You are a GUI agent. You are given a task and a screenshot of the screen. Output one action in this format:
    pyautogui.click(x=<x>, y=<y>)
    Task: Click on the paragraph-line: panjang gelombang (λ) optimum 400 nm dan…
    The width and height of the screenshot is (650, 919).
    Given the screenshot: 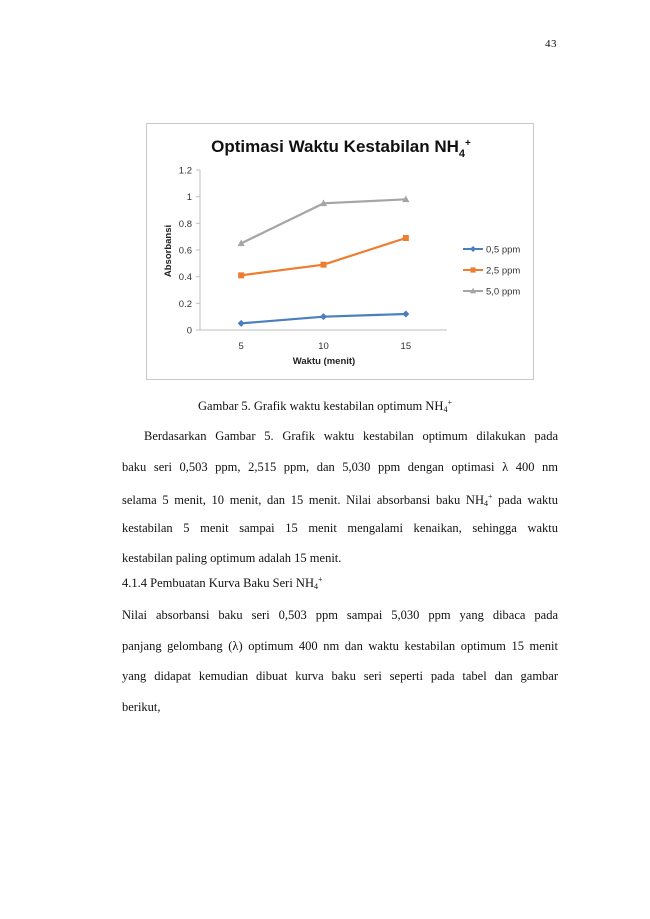 What is the action you would take?
    pyautogui.click(x=340, y=645)
    